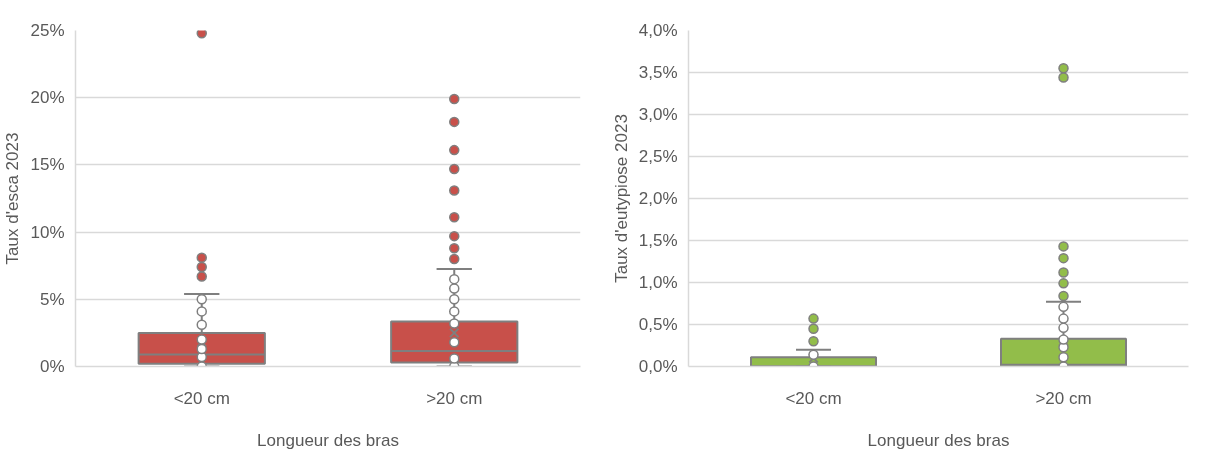 This screenshot has width=1208, height=456. I want to click on y-tick-label: 20%, so click(47, 98).